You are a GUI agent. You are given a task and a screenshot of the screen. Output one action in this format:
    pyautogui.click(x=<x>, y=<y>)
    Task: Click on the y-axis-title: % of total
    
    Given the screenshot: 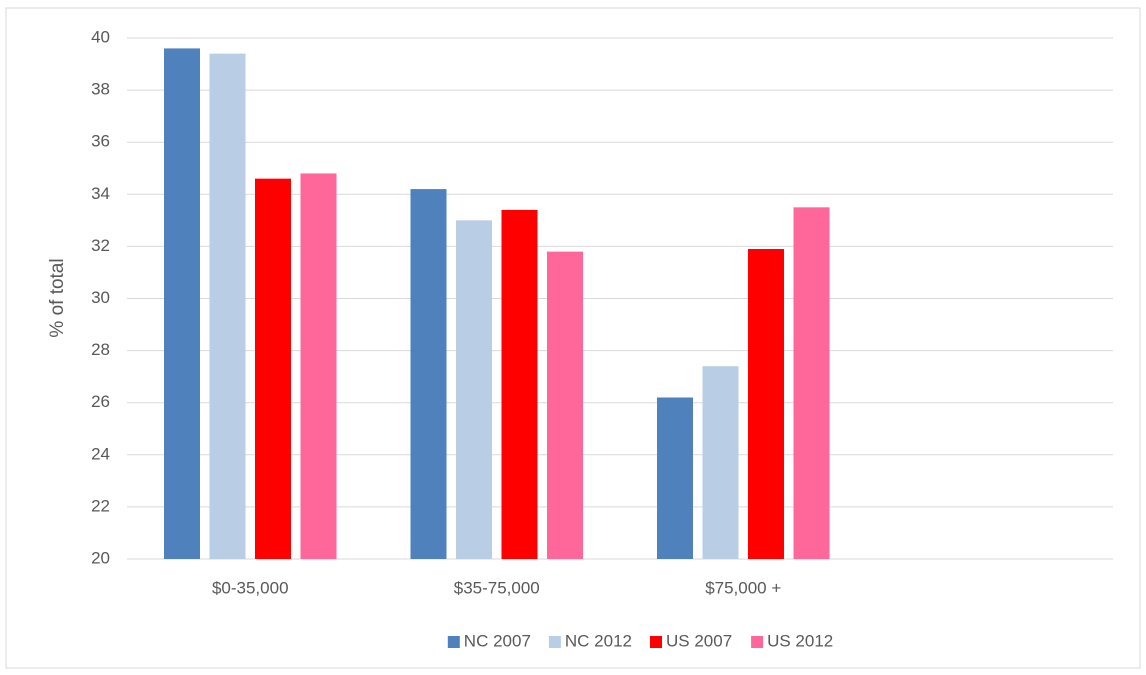 What is the action you would take?
    pyautogui.click(x=57, y=297)
    